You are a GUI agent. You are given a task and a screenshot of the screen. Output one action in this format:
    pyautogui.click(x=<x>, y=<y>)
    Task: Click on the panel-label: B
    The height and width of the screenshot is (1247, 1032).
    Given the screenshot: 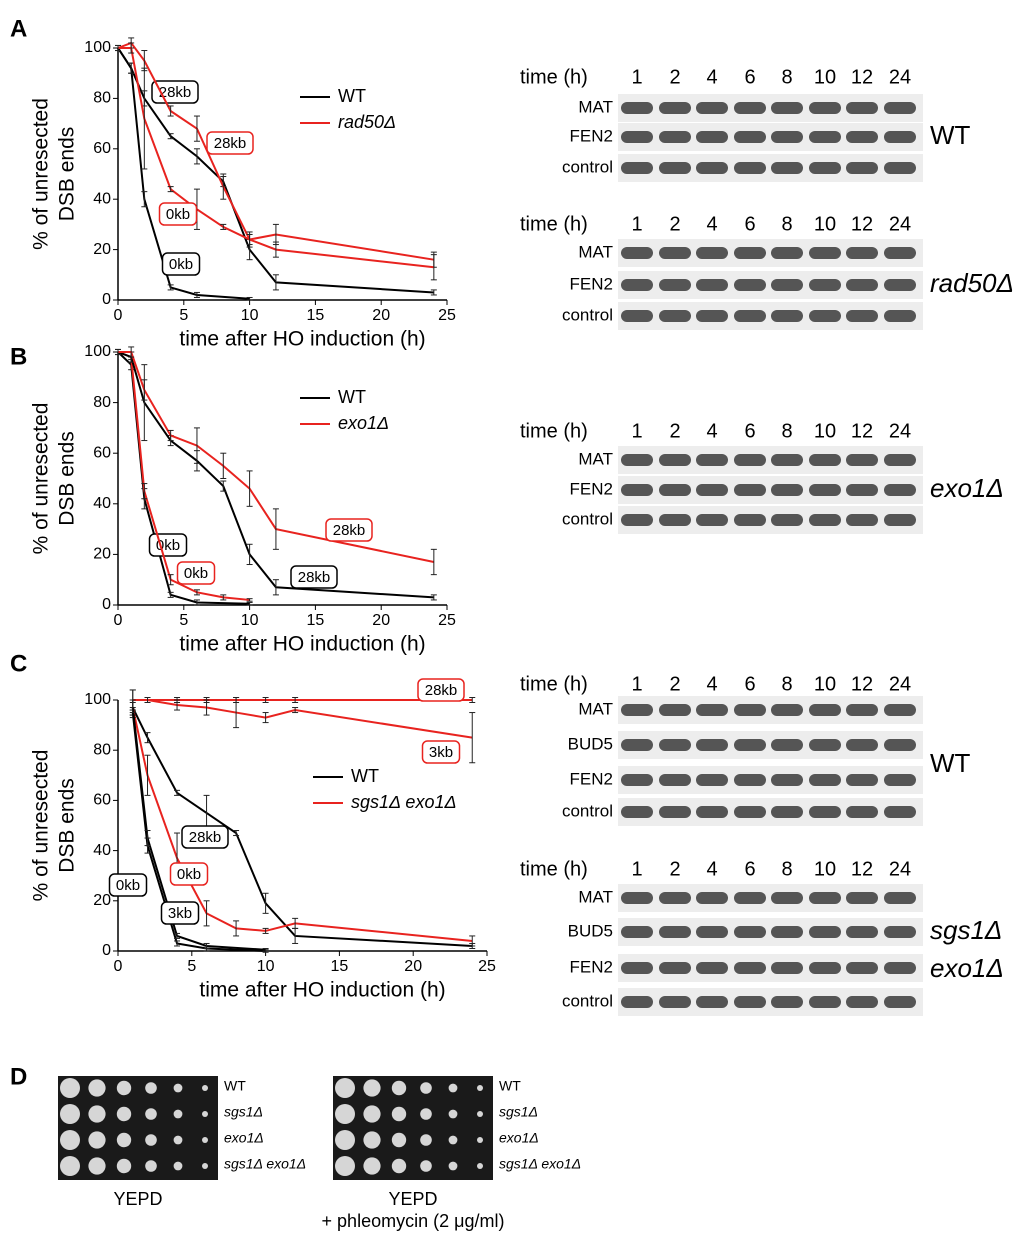 What is the action you would take?
    pyautogui.click(x=18, y=356)
    